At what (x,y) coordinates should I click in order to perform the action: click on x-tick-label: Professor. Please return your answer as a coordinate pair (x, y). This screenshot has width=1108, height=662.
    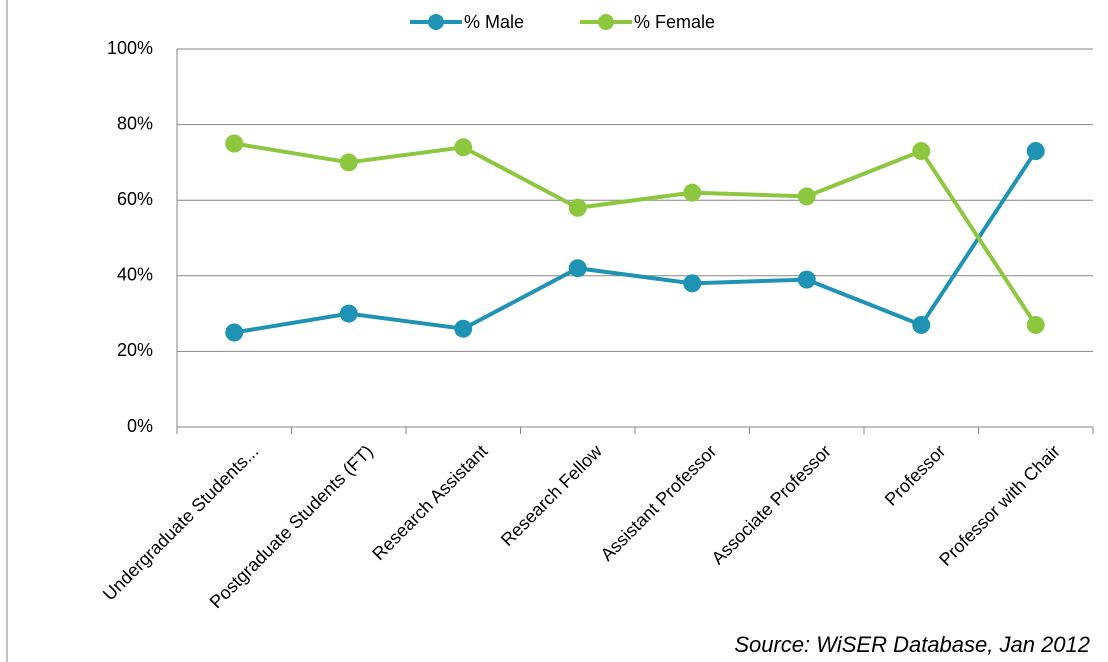
    Looking at the image, I should click on (915, 475).